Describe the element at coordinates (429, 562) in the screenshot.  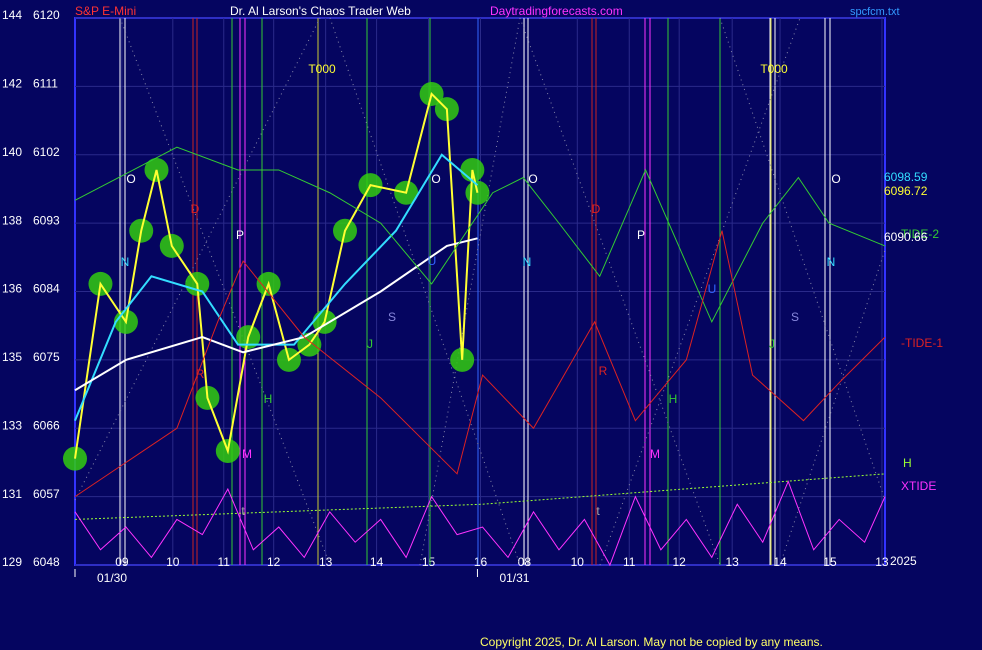
I see `x-tick-label: 15` at that location.